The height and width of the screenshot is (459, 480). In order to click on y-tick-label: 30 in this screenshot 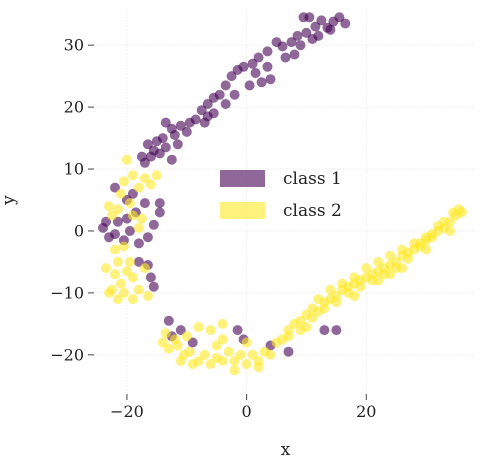, I will do `click(74, 45)`.